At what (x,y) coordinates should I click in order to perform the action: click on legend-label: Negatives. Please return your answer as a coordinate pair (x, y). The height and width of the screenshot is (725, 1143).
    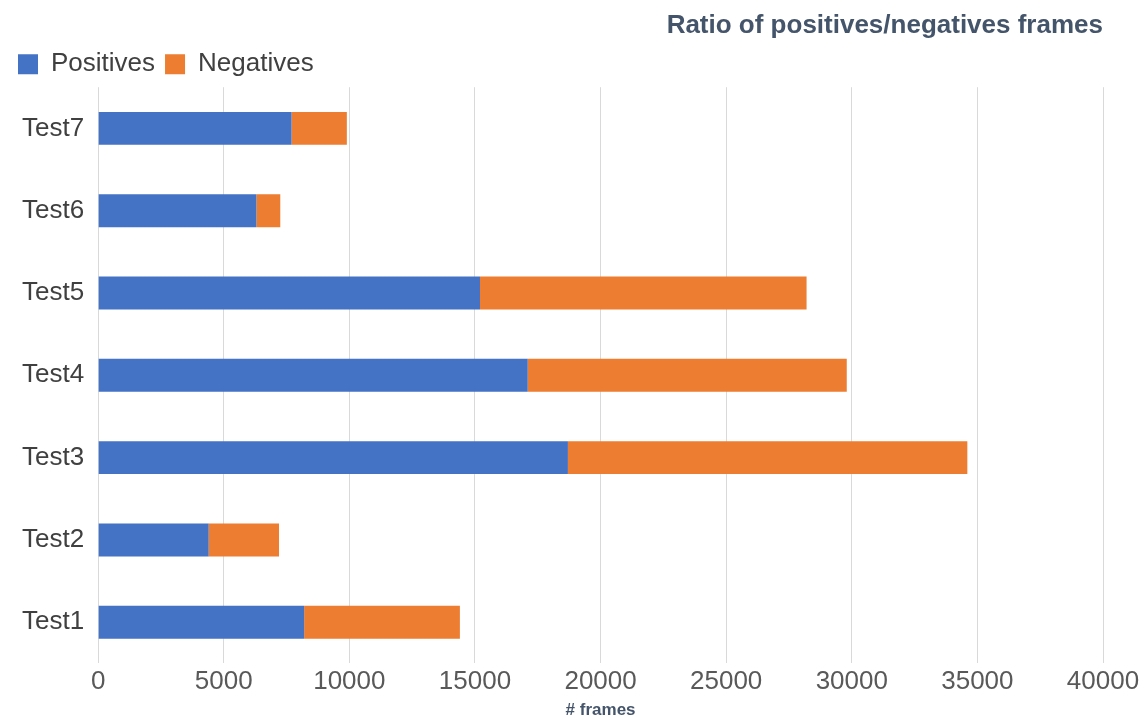
    Looking at the image, I should click on (256, 62).